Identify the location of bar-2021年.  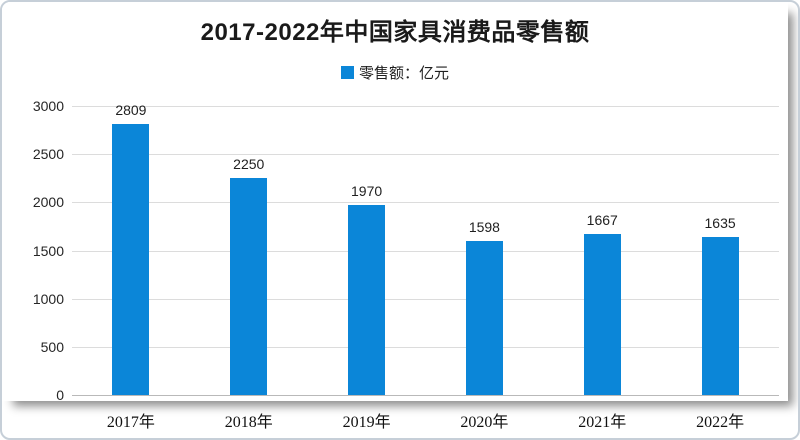
(602, 314).